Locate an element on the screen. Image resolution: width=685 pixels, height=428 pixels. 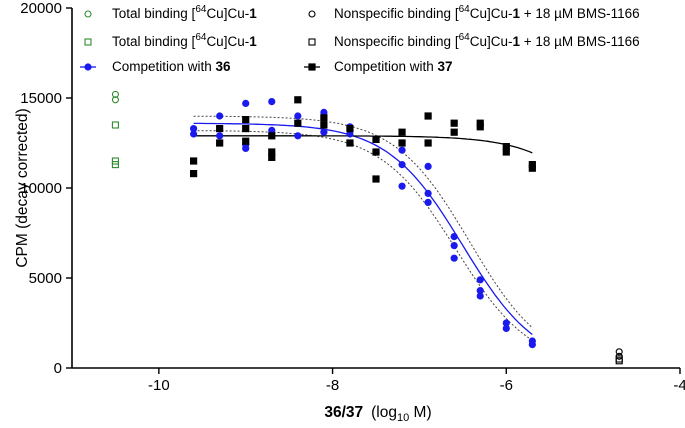
y-tick-label: 20000 is located at coordinates (41, 8).